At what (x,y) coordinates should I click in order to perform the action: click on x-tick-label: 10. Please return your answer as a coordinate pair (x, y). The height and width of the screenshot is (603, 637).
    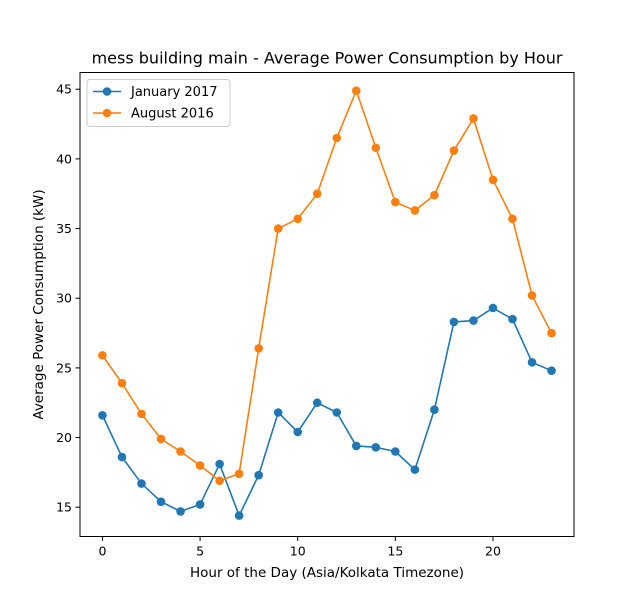
    Looking at the image, I should click on (298, 551).